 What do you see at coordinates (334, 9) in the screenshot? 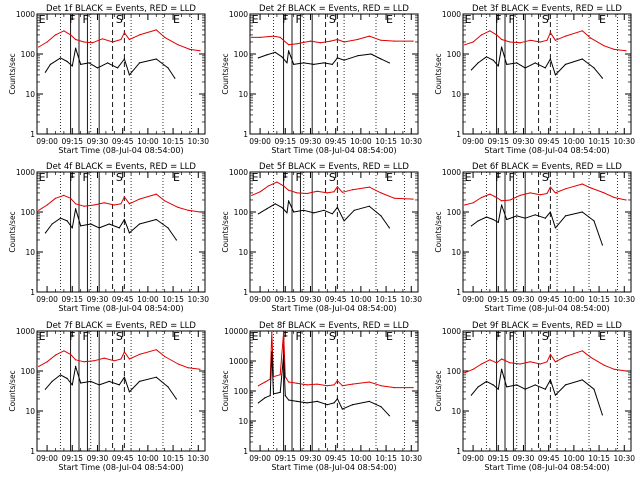
I see `panel-title: Det 2f BLACK = Events, RED = LLD` at bounding box center [334, 9].